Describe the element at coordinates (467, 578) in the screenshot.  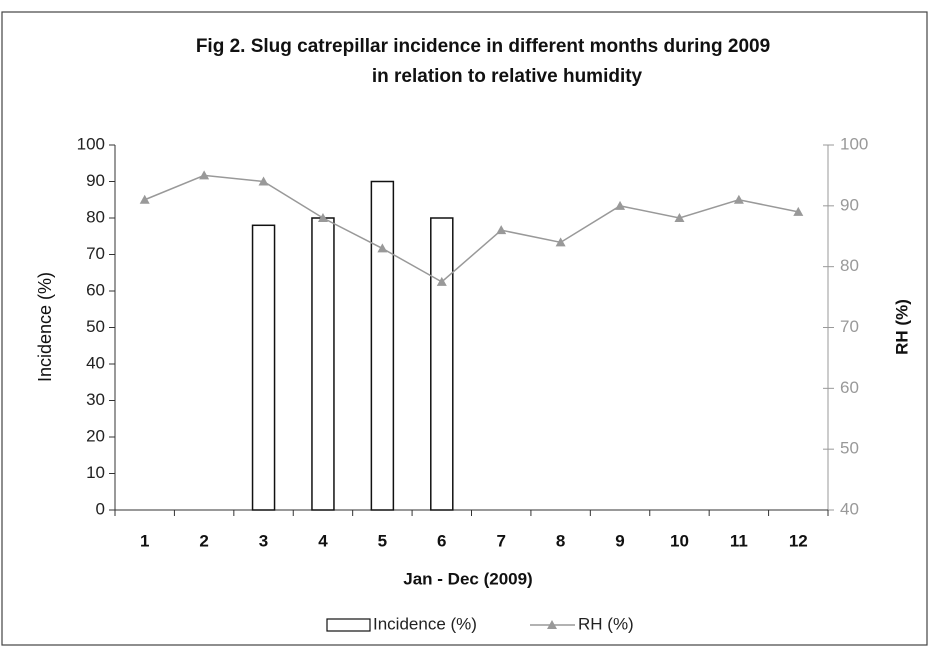
I see `x-axis-label: Jan - Dec (2009)` at that location.